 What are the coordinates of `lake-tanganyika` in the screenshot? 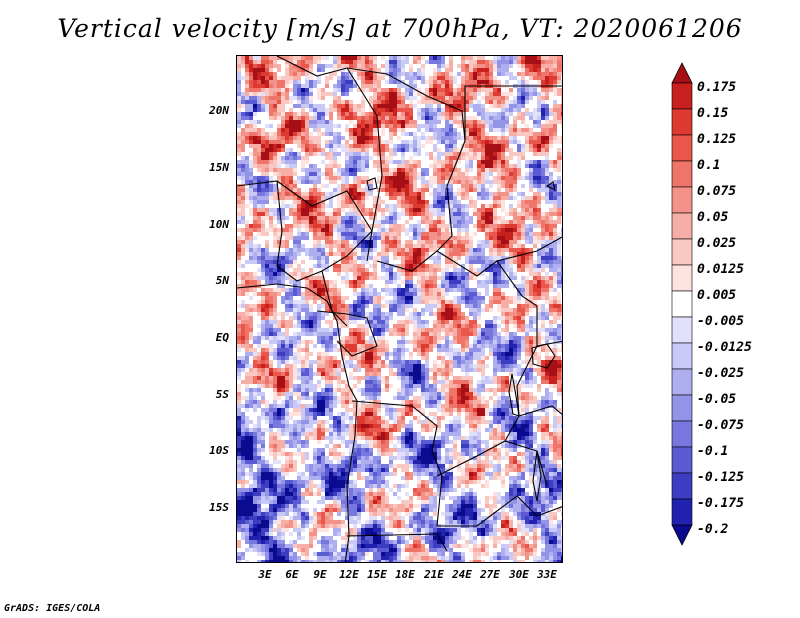 It's located at (514, 395).